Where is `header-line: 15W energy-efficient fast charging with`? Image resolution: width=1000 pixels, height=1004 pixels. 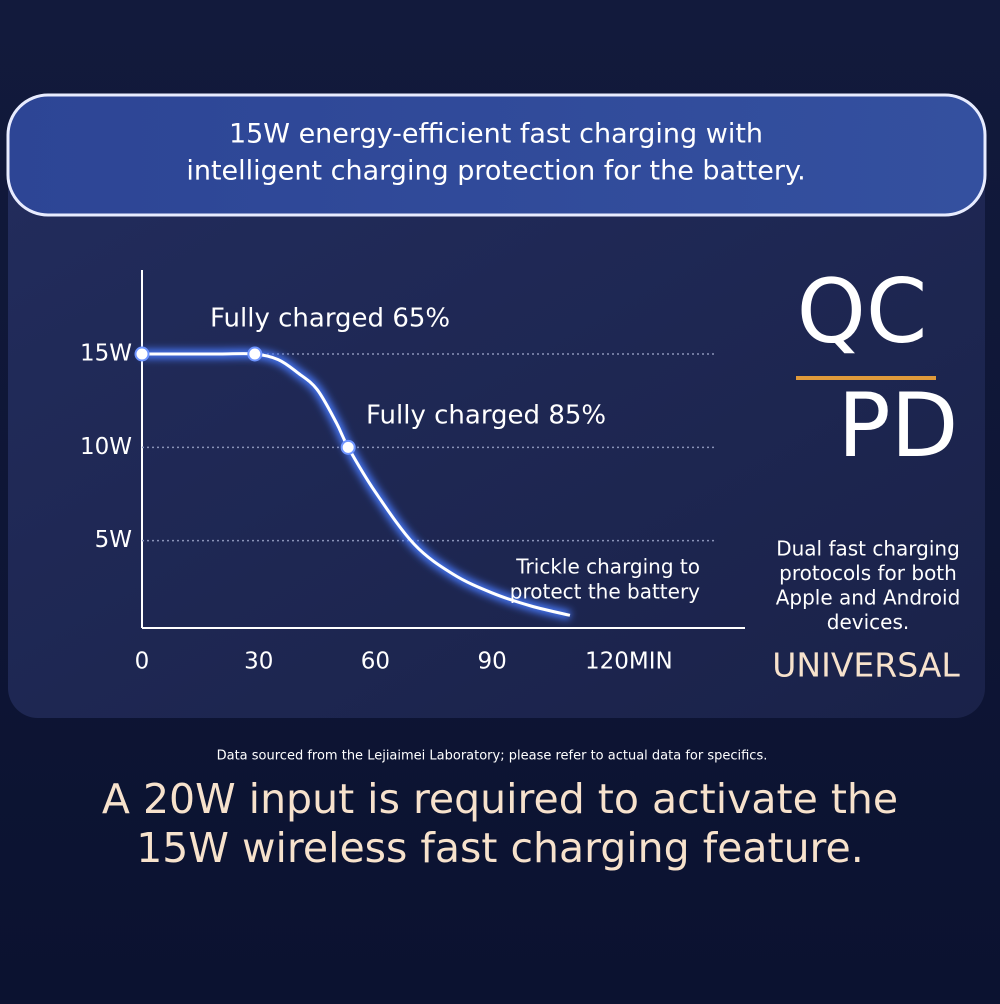 header-line: 15W energy-efficient fast charging with is located at coordinates (496, 134).